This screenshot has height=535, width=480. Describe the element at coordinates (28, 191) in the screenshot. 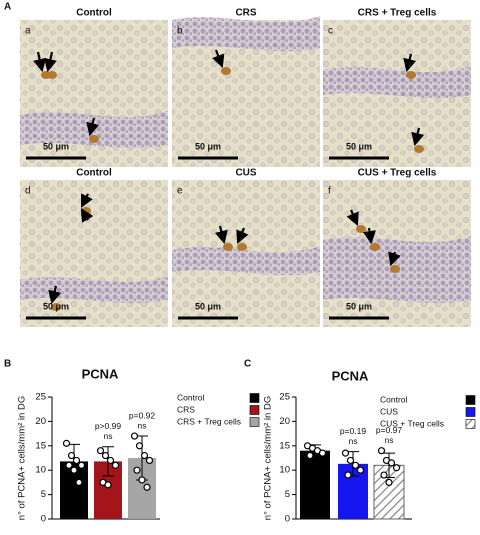

I see `panel-letter: d` at that location.